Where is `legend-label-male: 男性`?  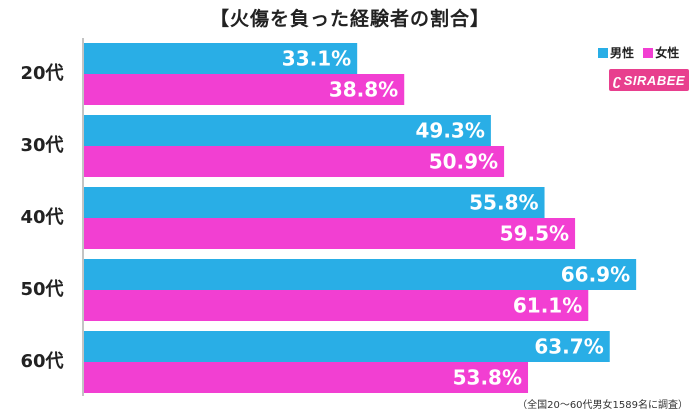
legend-label-male: 男性 is located at coordinates (622, 53).